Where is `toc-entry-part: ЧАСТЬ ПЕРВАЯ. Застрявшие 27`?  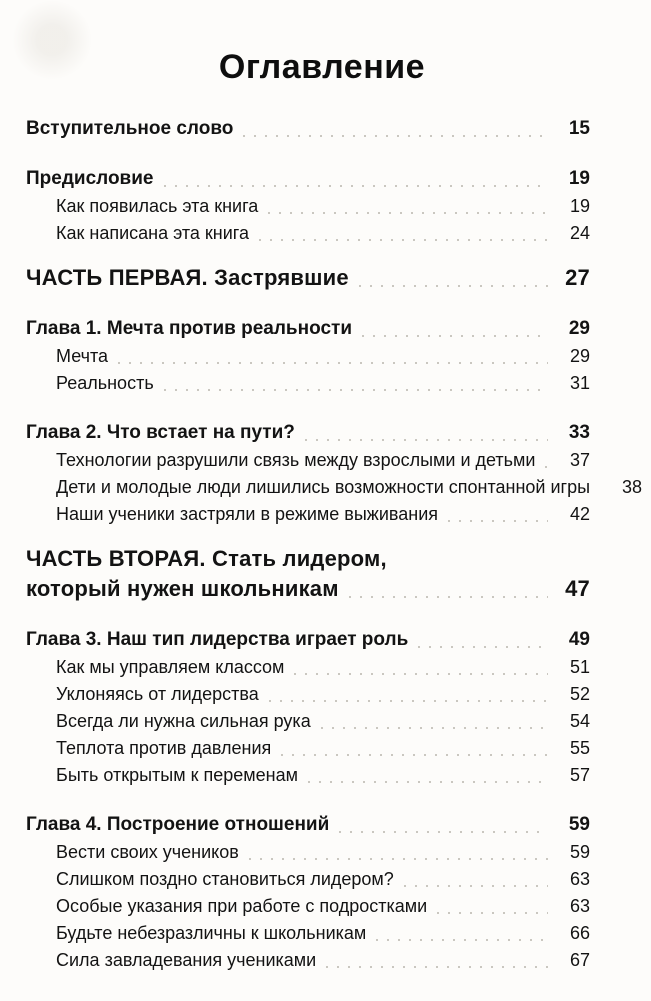
toc-entry-part: ЧАСТЬ ПЕРВАЯ. Застрявшие 27 is located at coordinates (308, 278).